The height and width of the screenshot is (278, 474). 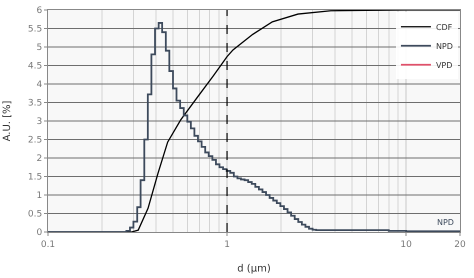 I want to click on x-tick-label: 20, so click(x=460, y=245).